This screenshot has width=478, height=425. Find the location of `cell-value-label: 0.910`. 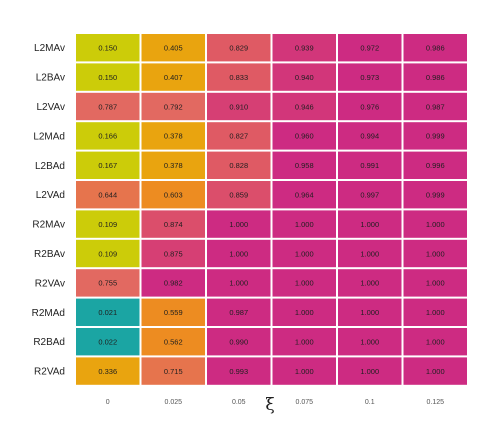

cell-value-label: 0.910 is located at coordinates (238, 106).